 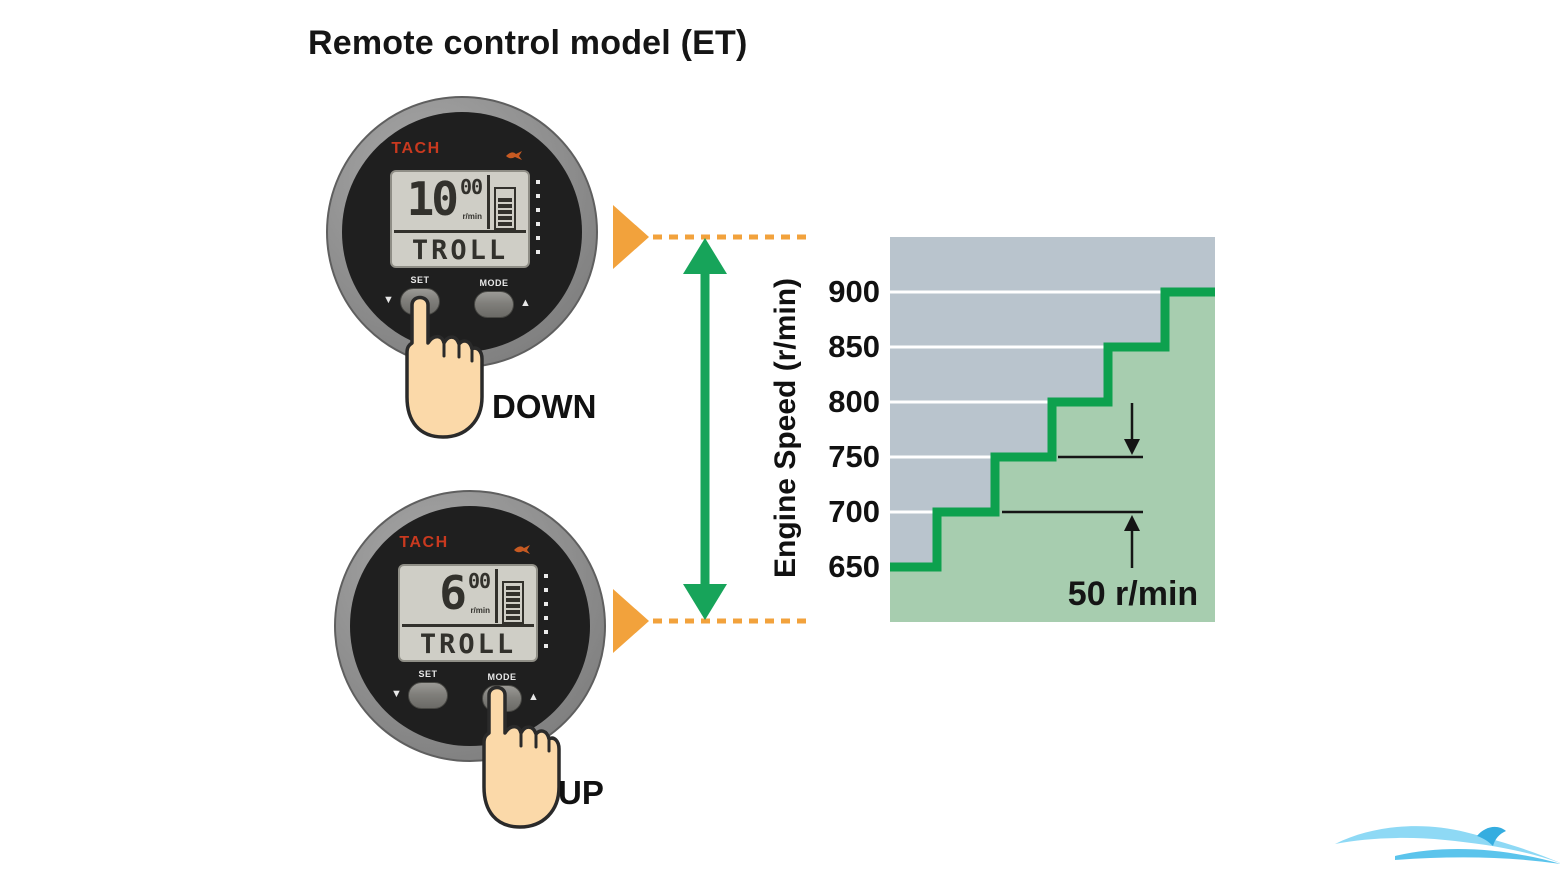 I want to click on rpm-value: 10, so click(x=432, y=199).